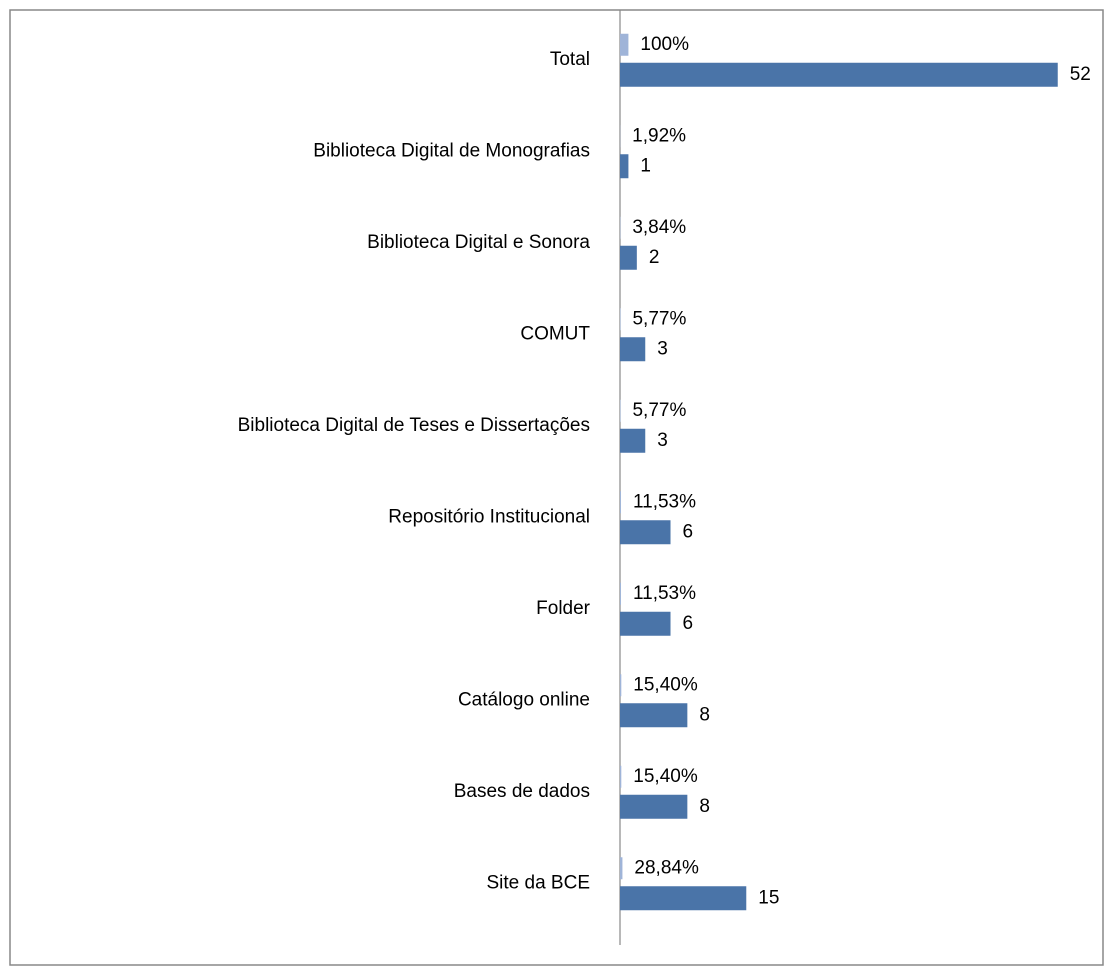  Describe the element at coordinates (451, 150) in the screenshot. I see `category-label: Biblioteca Digital de Monografias` at that location.